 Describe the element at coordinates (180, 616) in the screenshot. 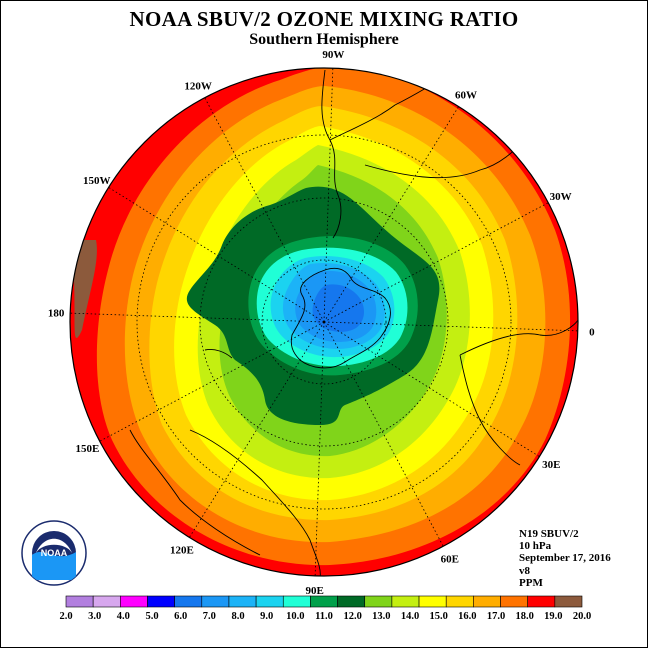

I see `colorbar-label: 6.0` at that location.